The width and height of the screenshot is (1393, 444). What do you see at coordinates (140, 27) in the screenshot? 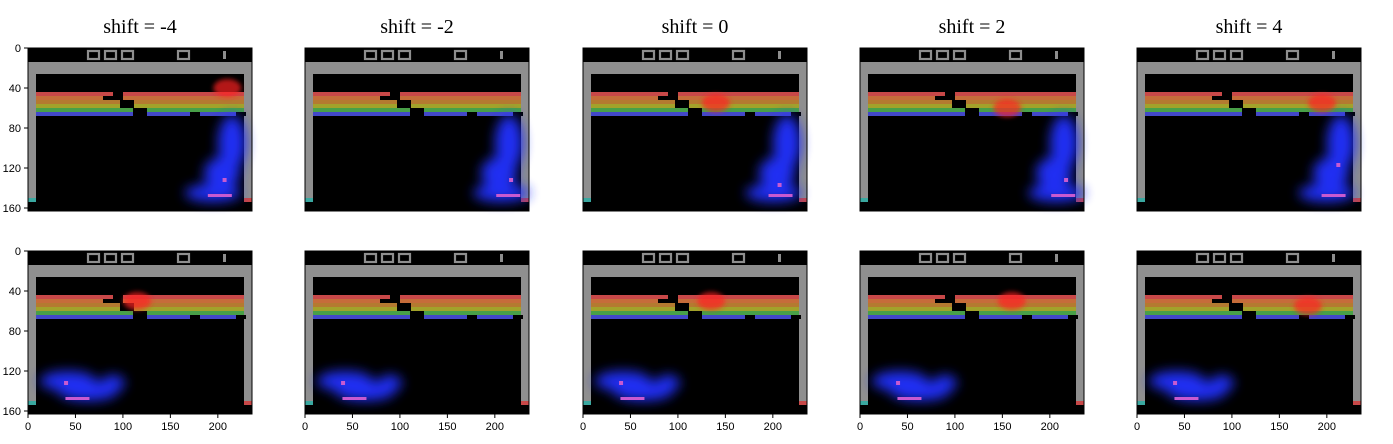
I see `column-title: shift = -4` at bounding box center [140, 27].